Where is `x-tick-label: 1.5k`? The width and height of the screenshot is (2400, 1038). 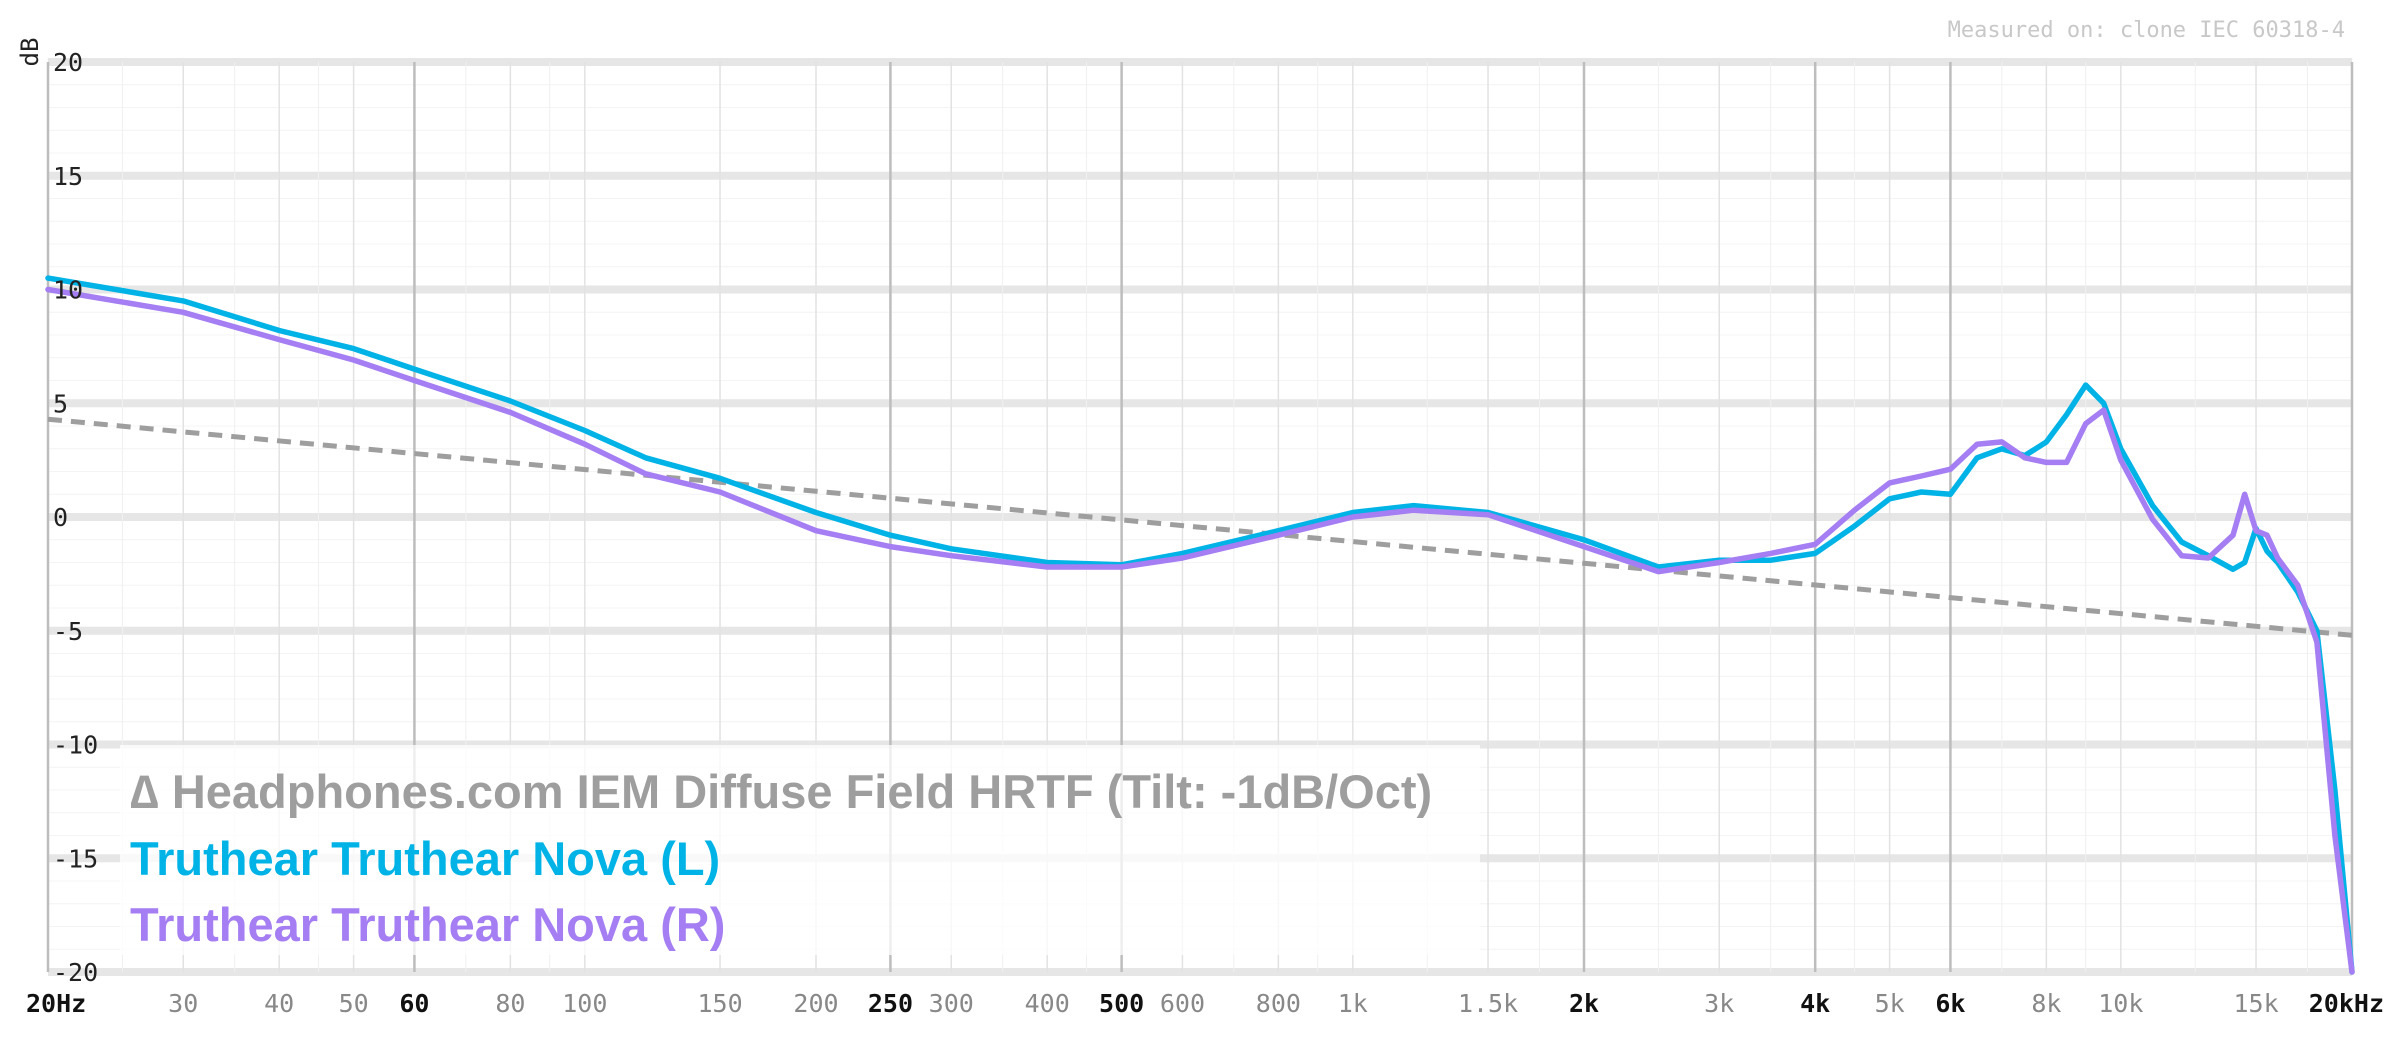
x-tick-label: 1.5k is located at coordinates (1488, 1003).